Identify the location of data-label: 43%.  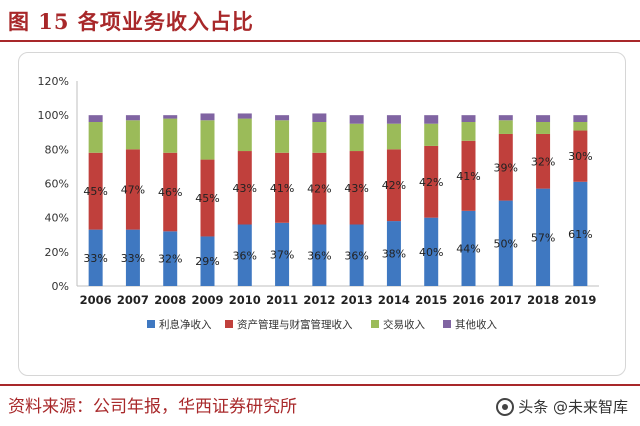
(356, 188).